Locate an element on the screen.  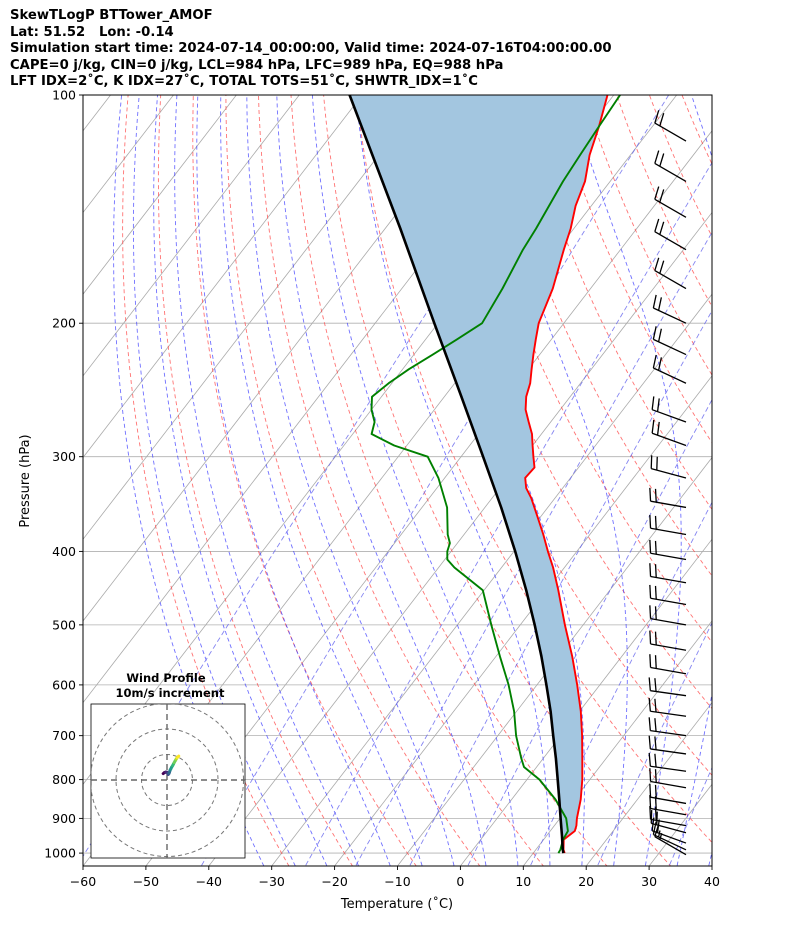
x-axis-label: Temperature (˚C) is located at coordinates (396, 904).